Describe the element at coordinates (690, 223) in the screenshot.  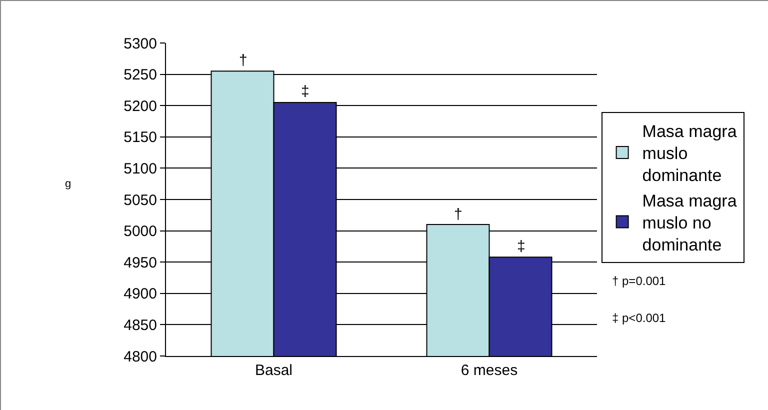
I see `legend-label: Masa magra muslo no dominante` at that location.